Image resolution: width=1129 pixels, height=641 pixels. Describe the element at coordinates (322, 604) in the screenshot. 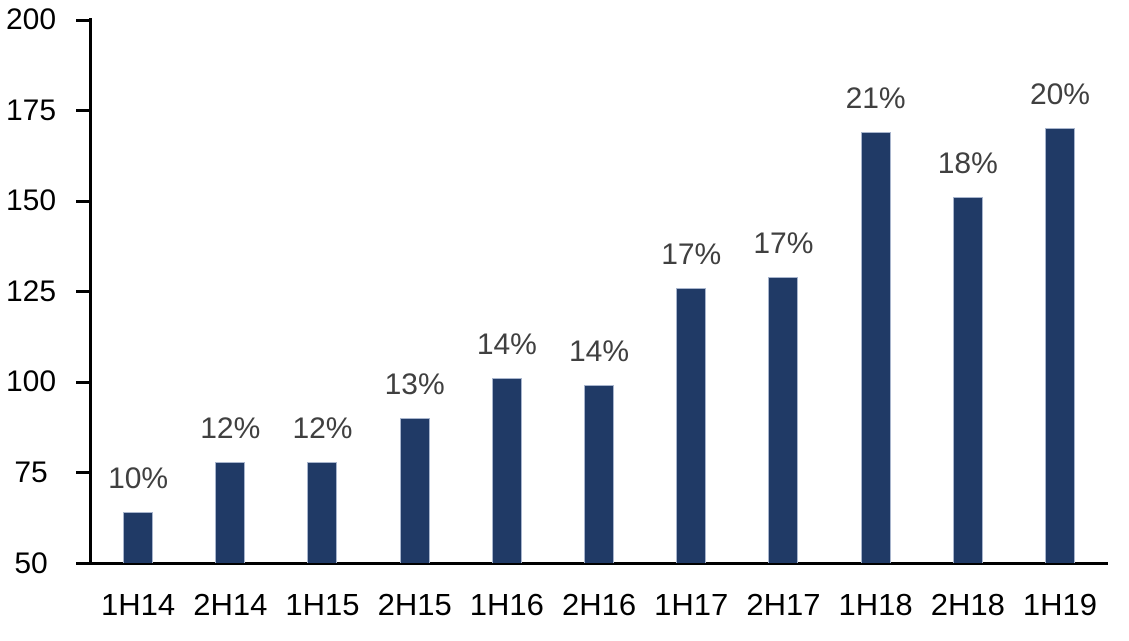

I see `x-axis-category-label: 1H15` at that location.